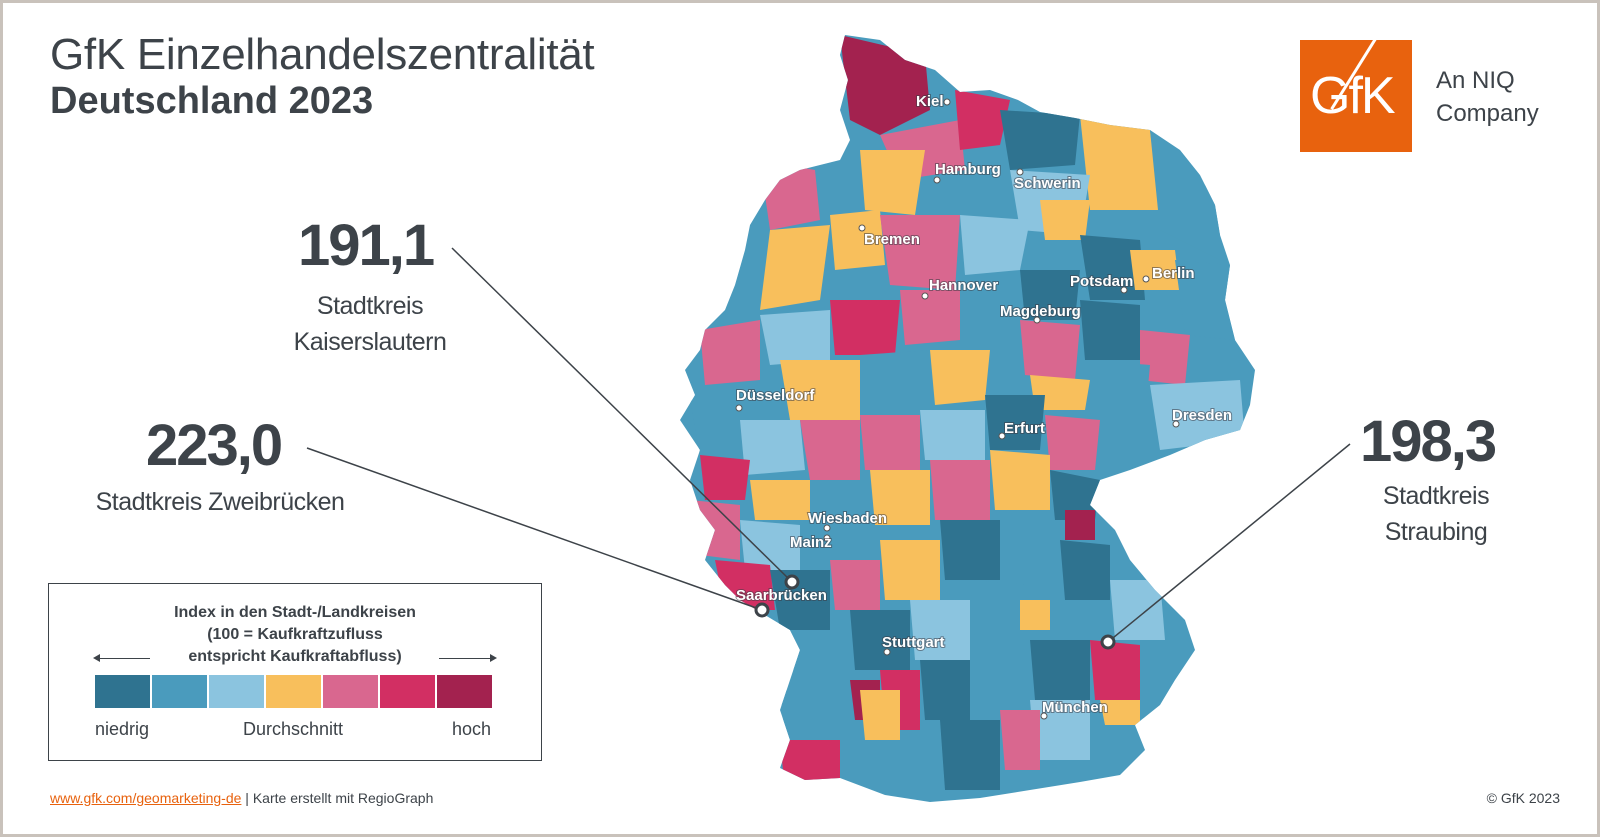 This screenshot has width=1600, height=837. Describe the element at coordinates (1428, 441) in the screenshot. I see `callout-value-straubing: 198,3` at that location.